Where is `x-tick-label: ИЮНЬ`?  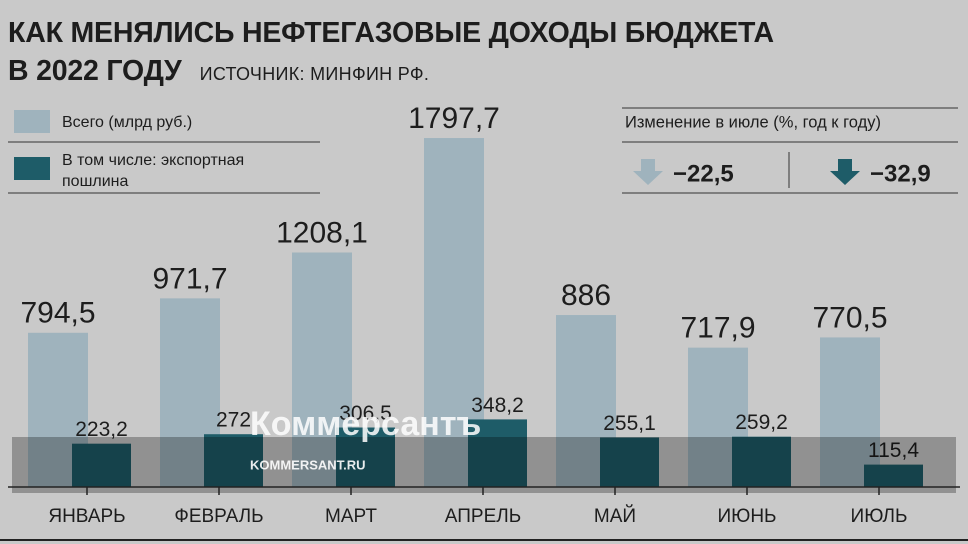
x-tick-label: ИЮНЬ is located at coordinates (746, 516).